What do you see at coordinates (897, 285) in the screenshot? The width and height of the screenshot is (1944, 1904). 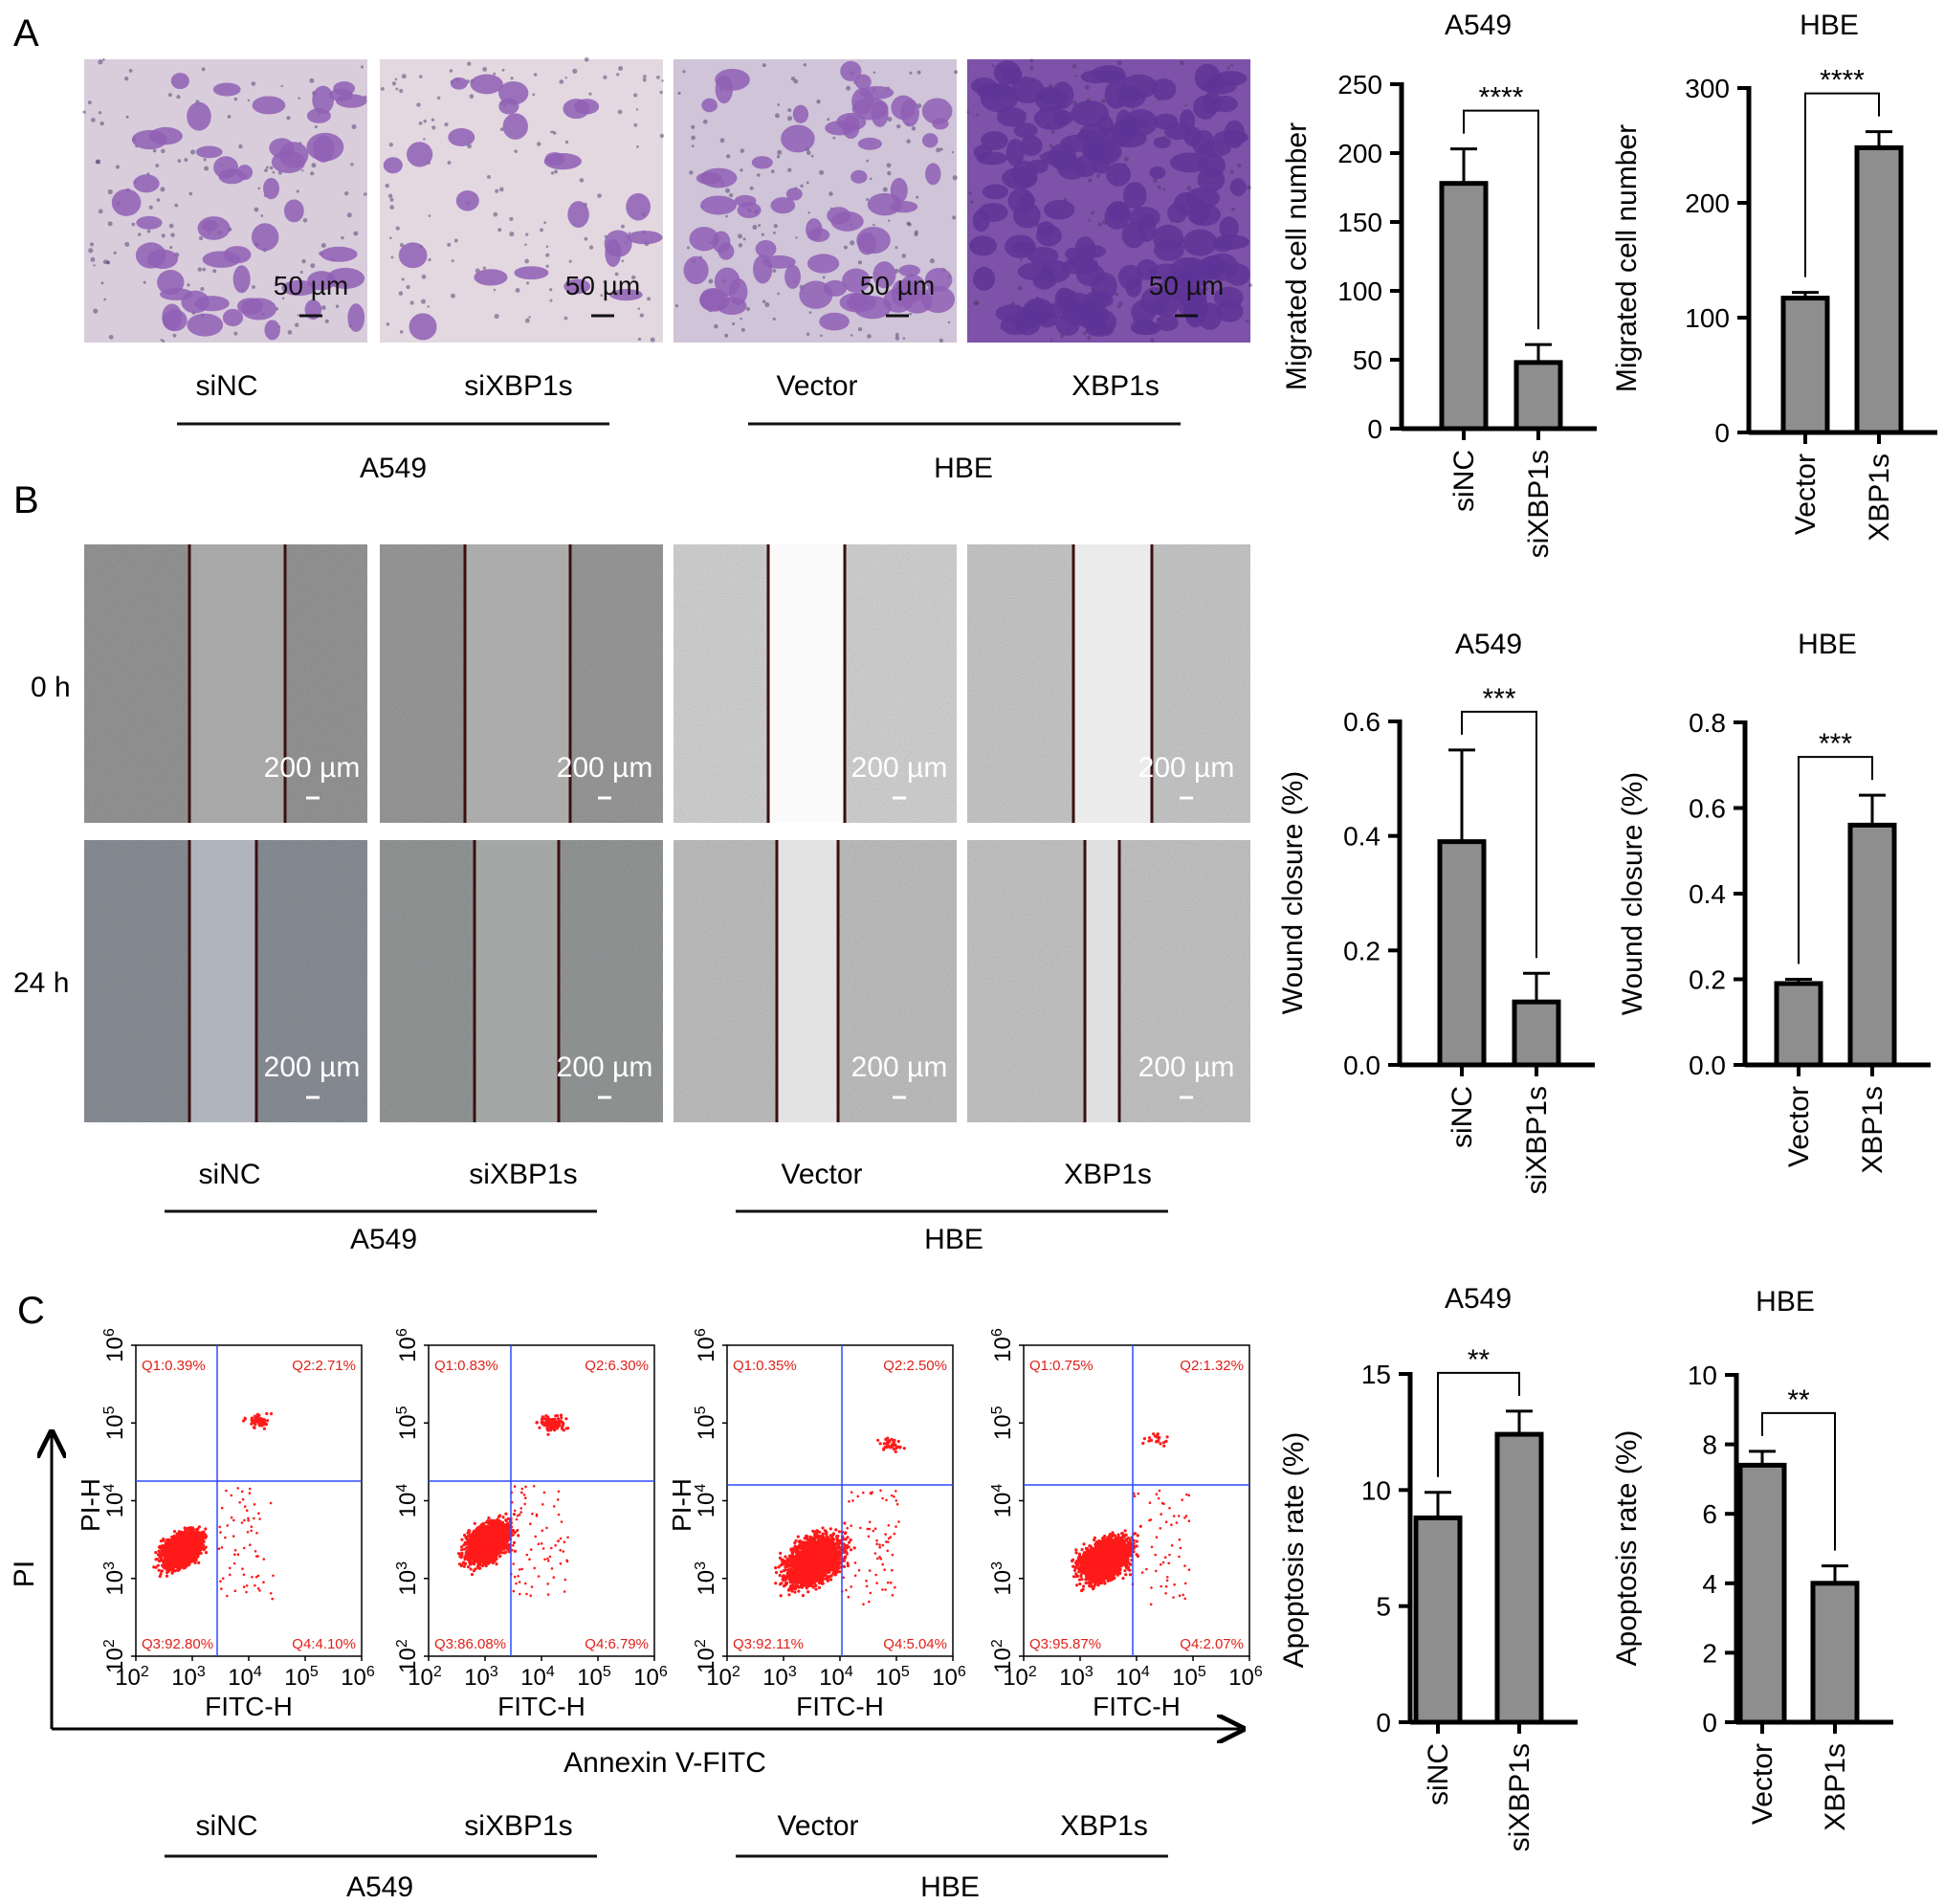 I see `scale-bar-label: 50 µm` at bounding box center [897, 285].